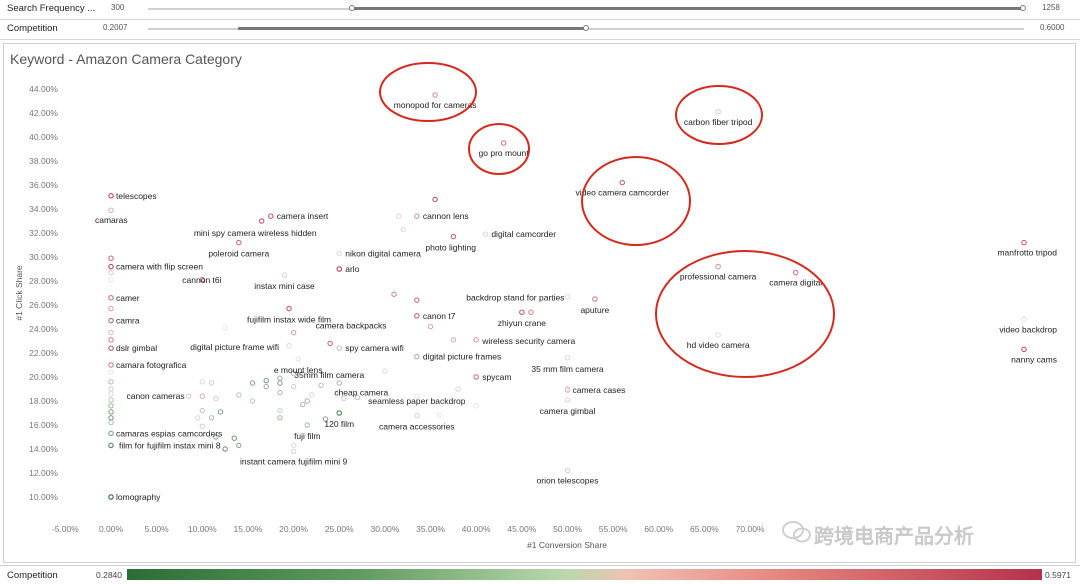  I want to click on search-frequency-min-handle, so click(352, 8).